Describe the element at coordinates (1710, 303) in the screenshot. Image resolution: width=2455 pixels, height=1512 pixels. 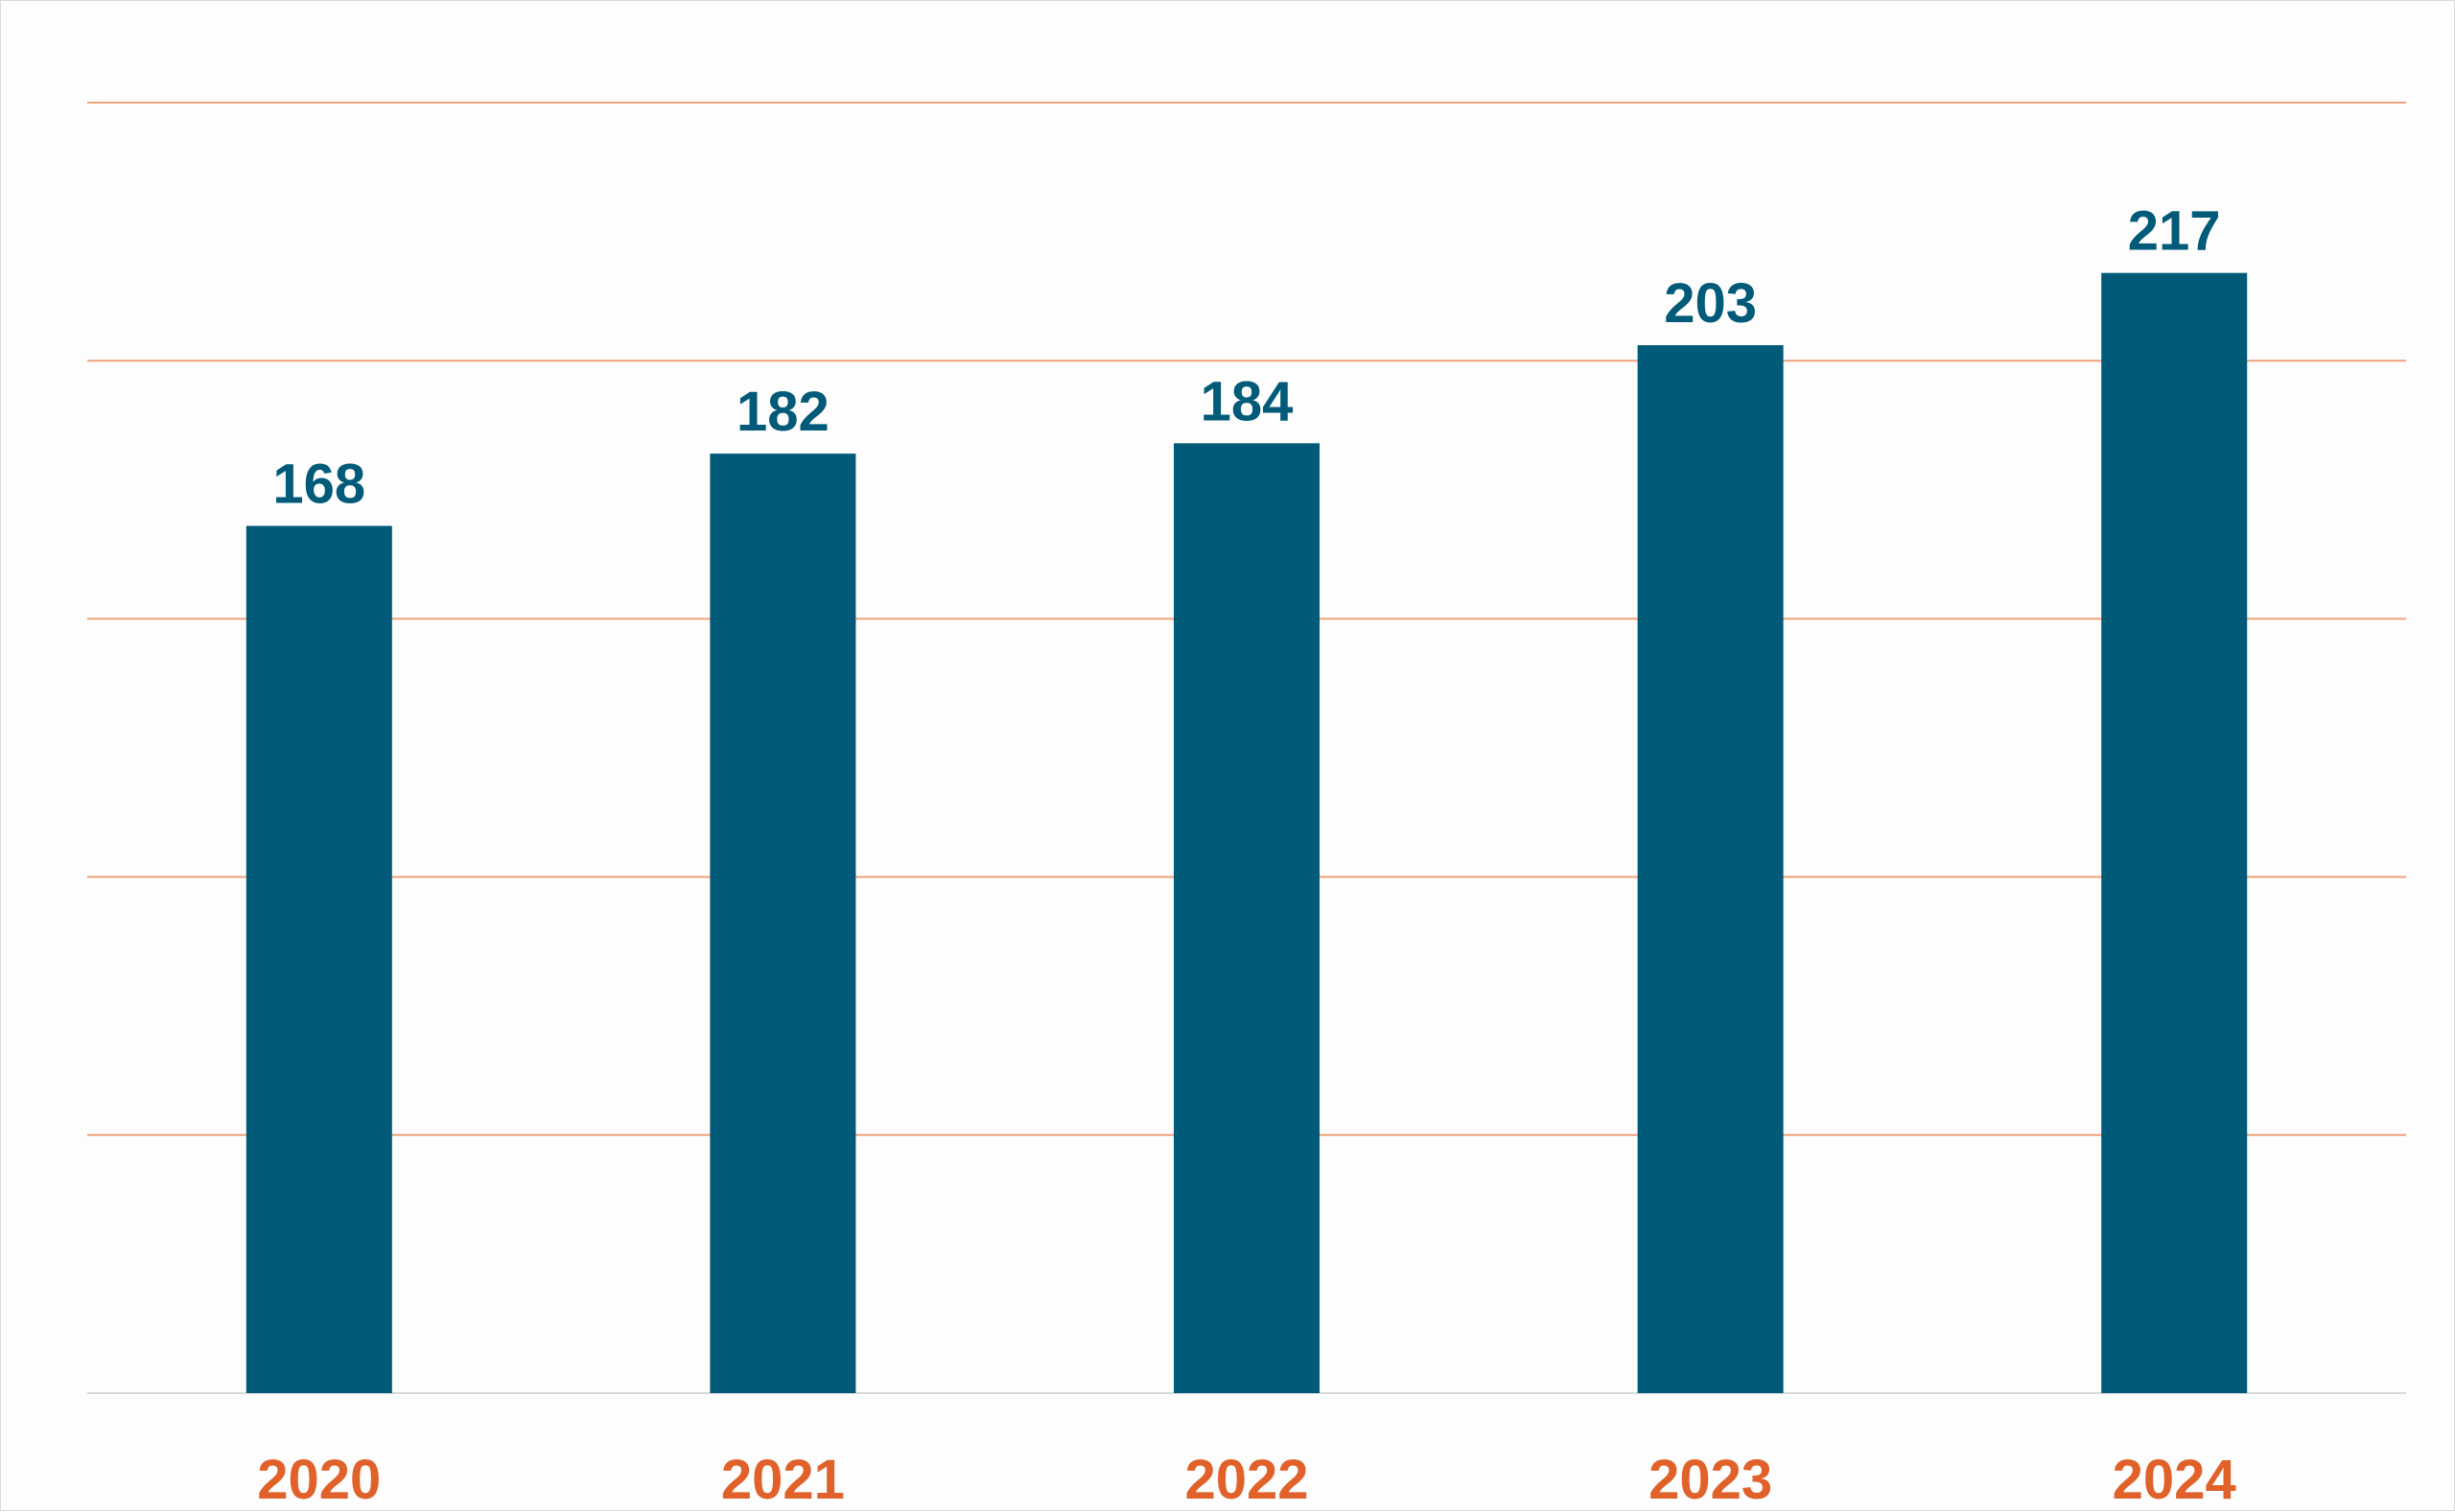
I see `value-label-2023: 203` at that location.